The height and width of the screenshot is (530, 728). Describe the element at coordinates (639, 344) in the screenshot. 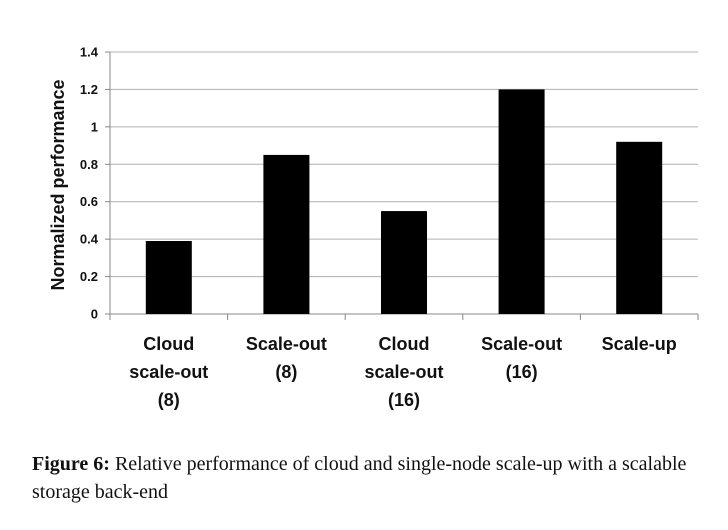

I see `x-category-label: Scale-up` at that location.